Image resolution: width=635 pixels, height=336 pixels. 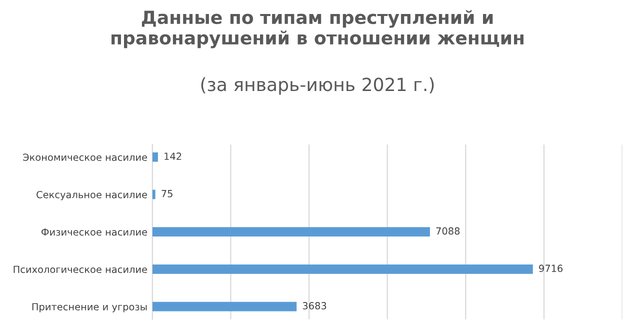 What do you see at coordinates (448, 231) in the screenshot?
I see `data-label: 7088` at bounding box center [448, 231].